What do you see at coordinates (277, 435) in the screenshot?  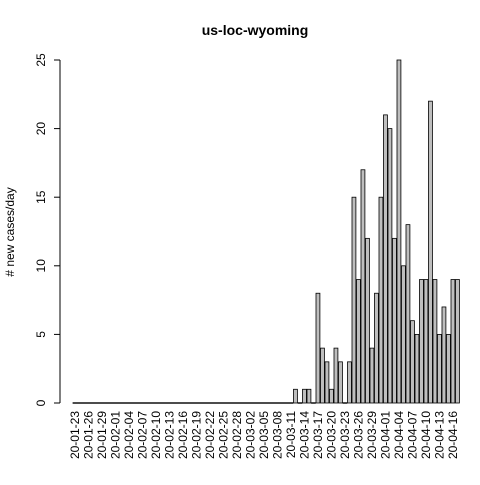 I see `x-tick-label: 20-03-08` at bounding box center [277, 435].